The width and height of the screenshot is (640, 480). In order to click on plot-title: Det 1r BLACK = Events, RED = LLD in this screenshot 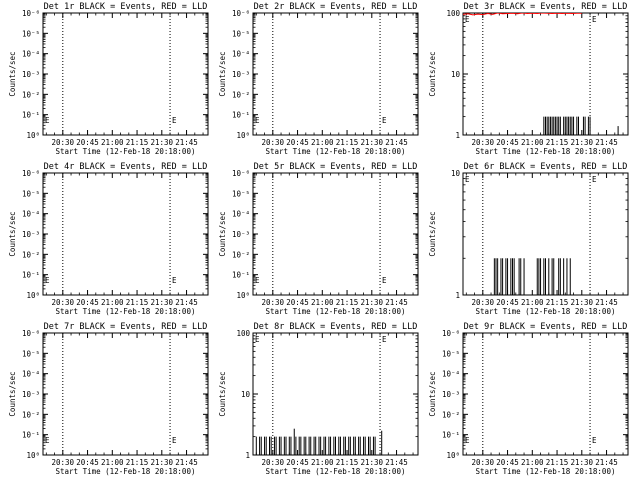, I will do `click(126, 7)`.